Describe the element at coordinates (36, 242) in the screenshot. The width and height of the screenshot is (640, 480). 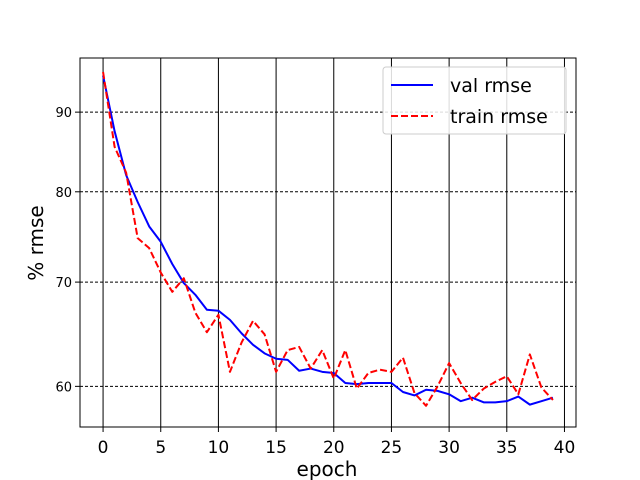
I see `y-axis-label: % rmse` at that location.